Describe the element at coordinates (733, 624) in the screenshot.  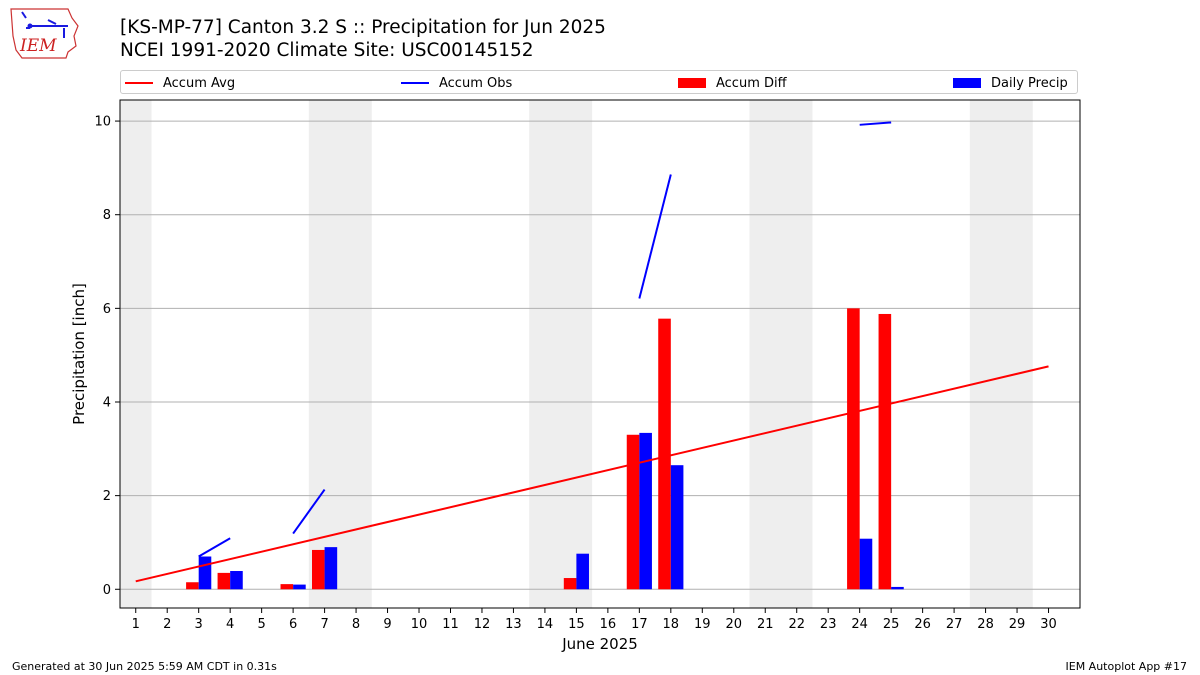
I see `x-tick-label-20: 20` at that location.